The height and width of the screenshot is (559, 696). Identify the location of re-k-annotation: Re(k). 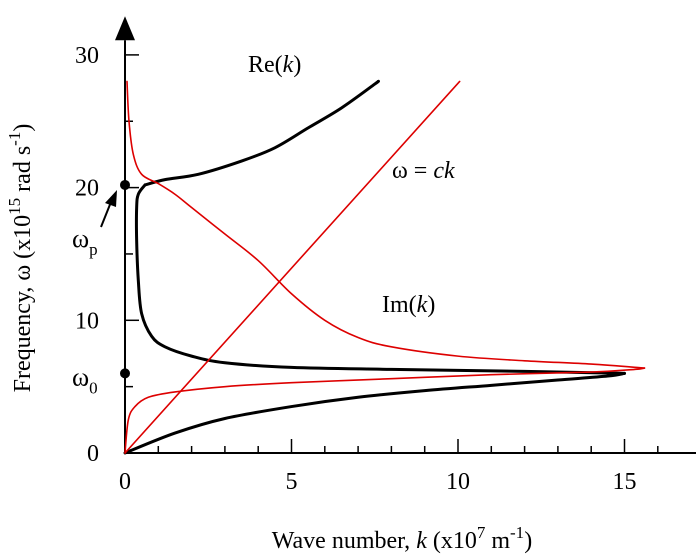
(274, 65).